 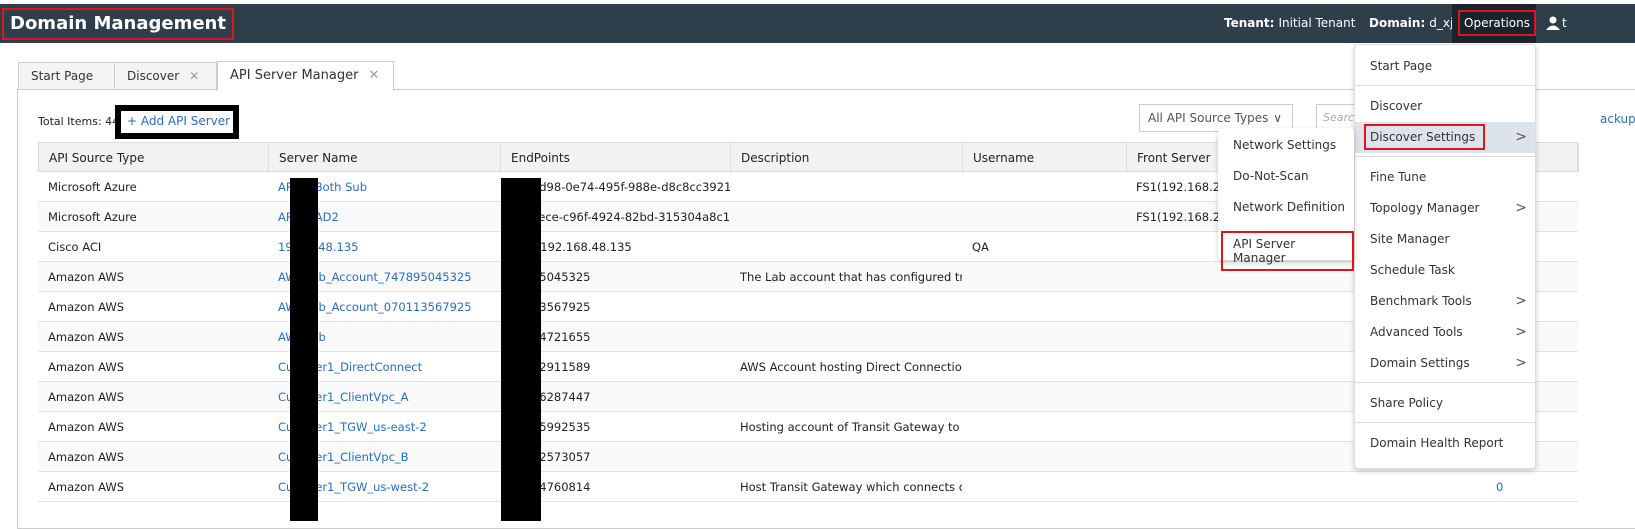 I want to click on table-row: Amazon AWS Cu er1_ClientVpc_A 58 6287447, so click(x=808, y=397).